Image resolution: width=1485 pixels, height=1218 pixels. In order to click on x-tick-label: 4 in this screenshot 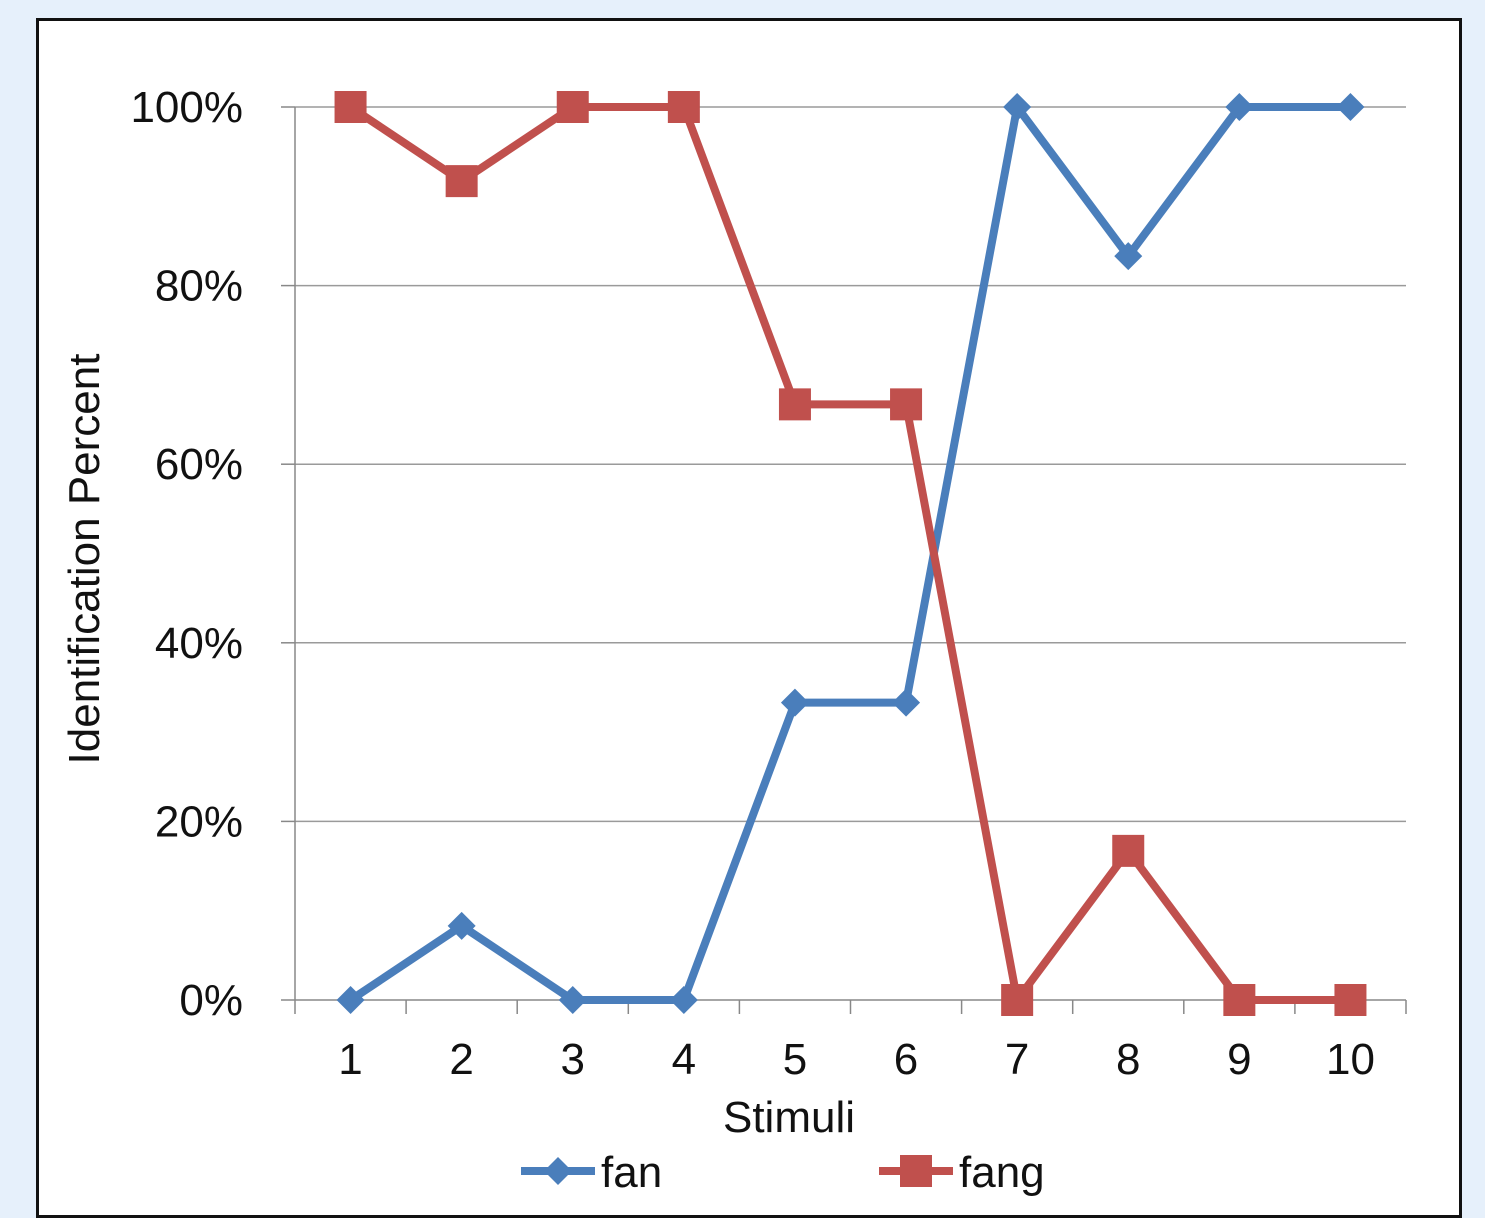, I will do `click(684, 1059)`.